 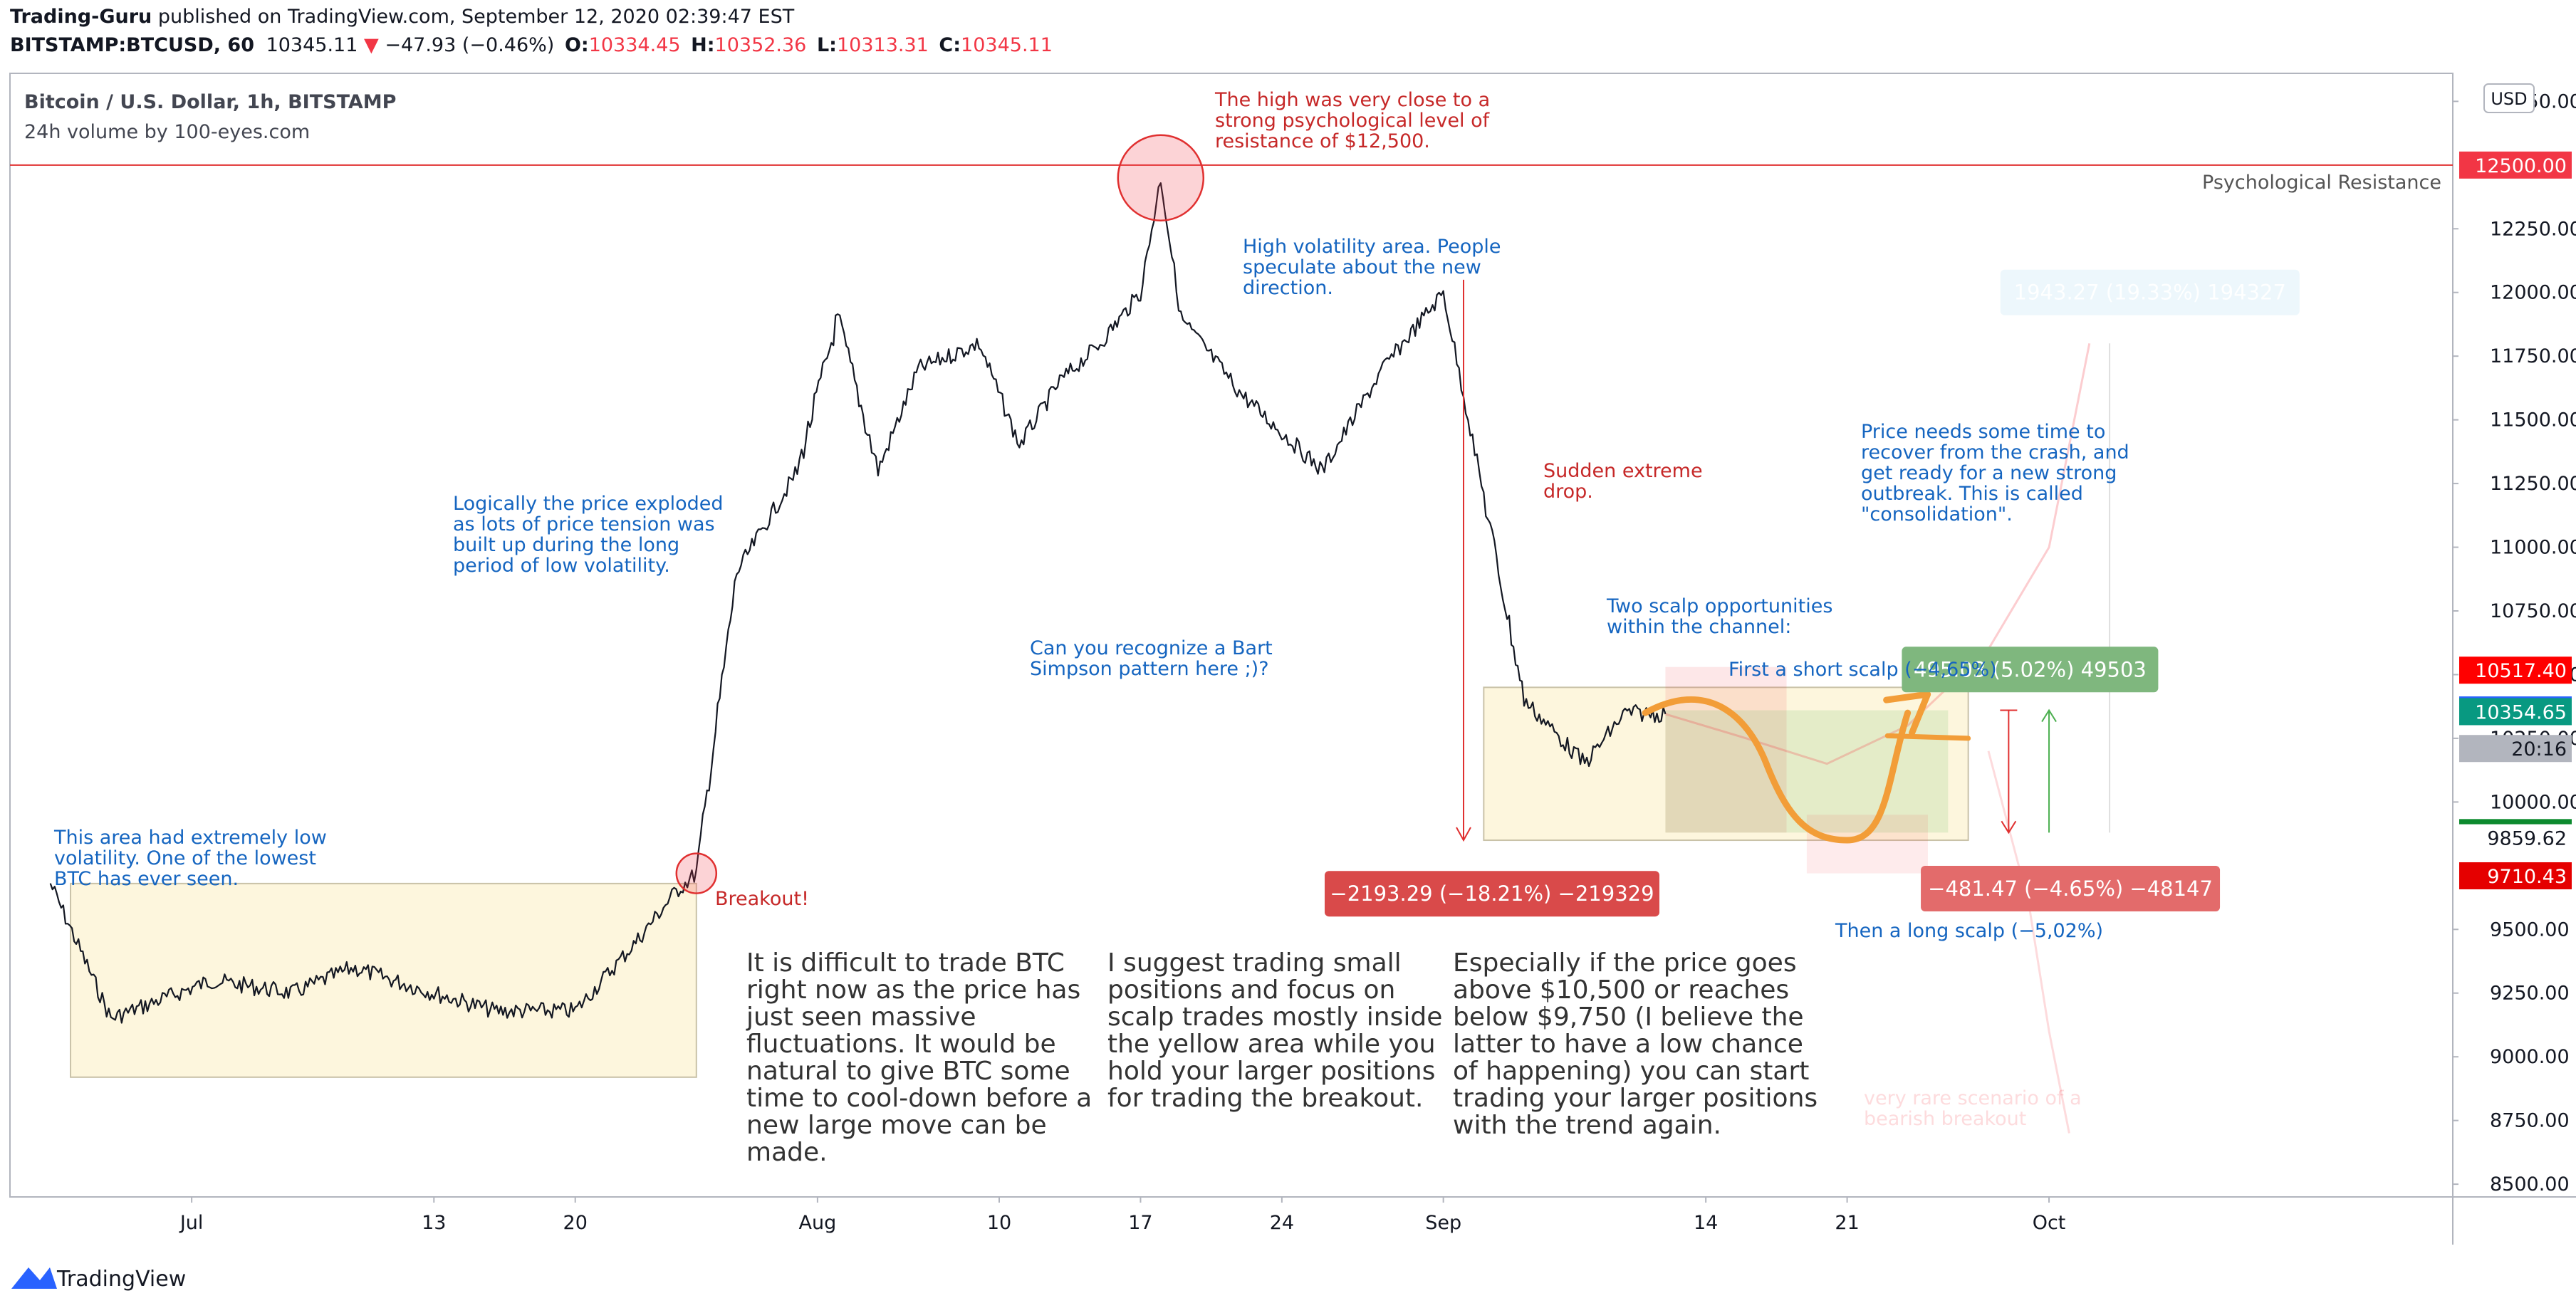 What do you see at coordinates (1254, 963) in the screenshot?
I see `commentary-col2-line-1: I suggest trading small` at bounding box center [1254, 963].